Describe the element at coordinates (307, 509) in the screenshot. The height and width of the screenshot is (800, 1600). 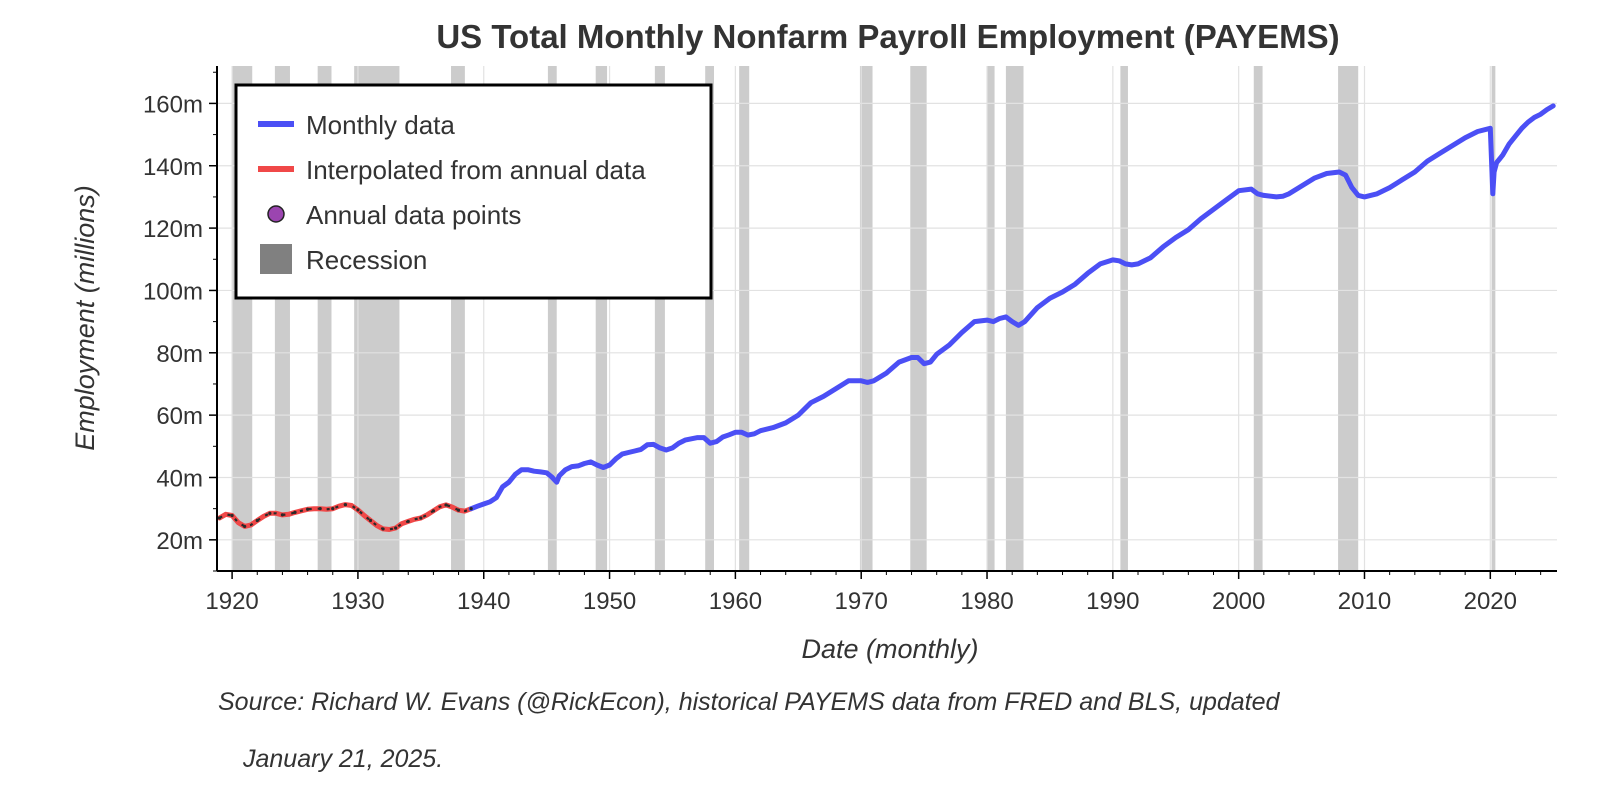
I see `annual-point-1926` at that location.